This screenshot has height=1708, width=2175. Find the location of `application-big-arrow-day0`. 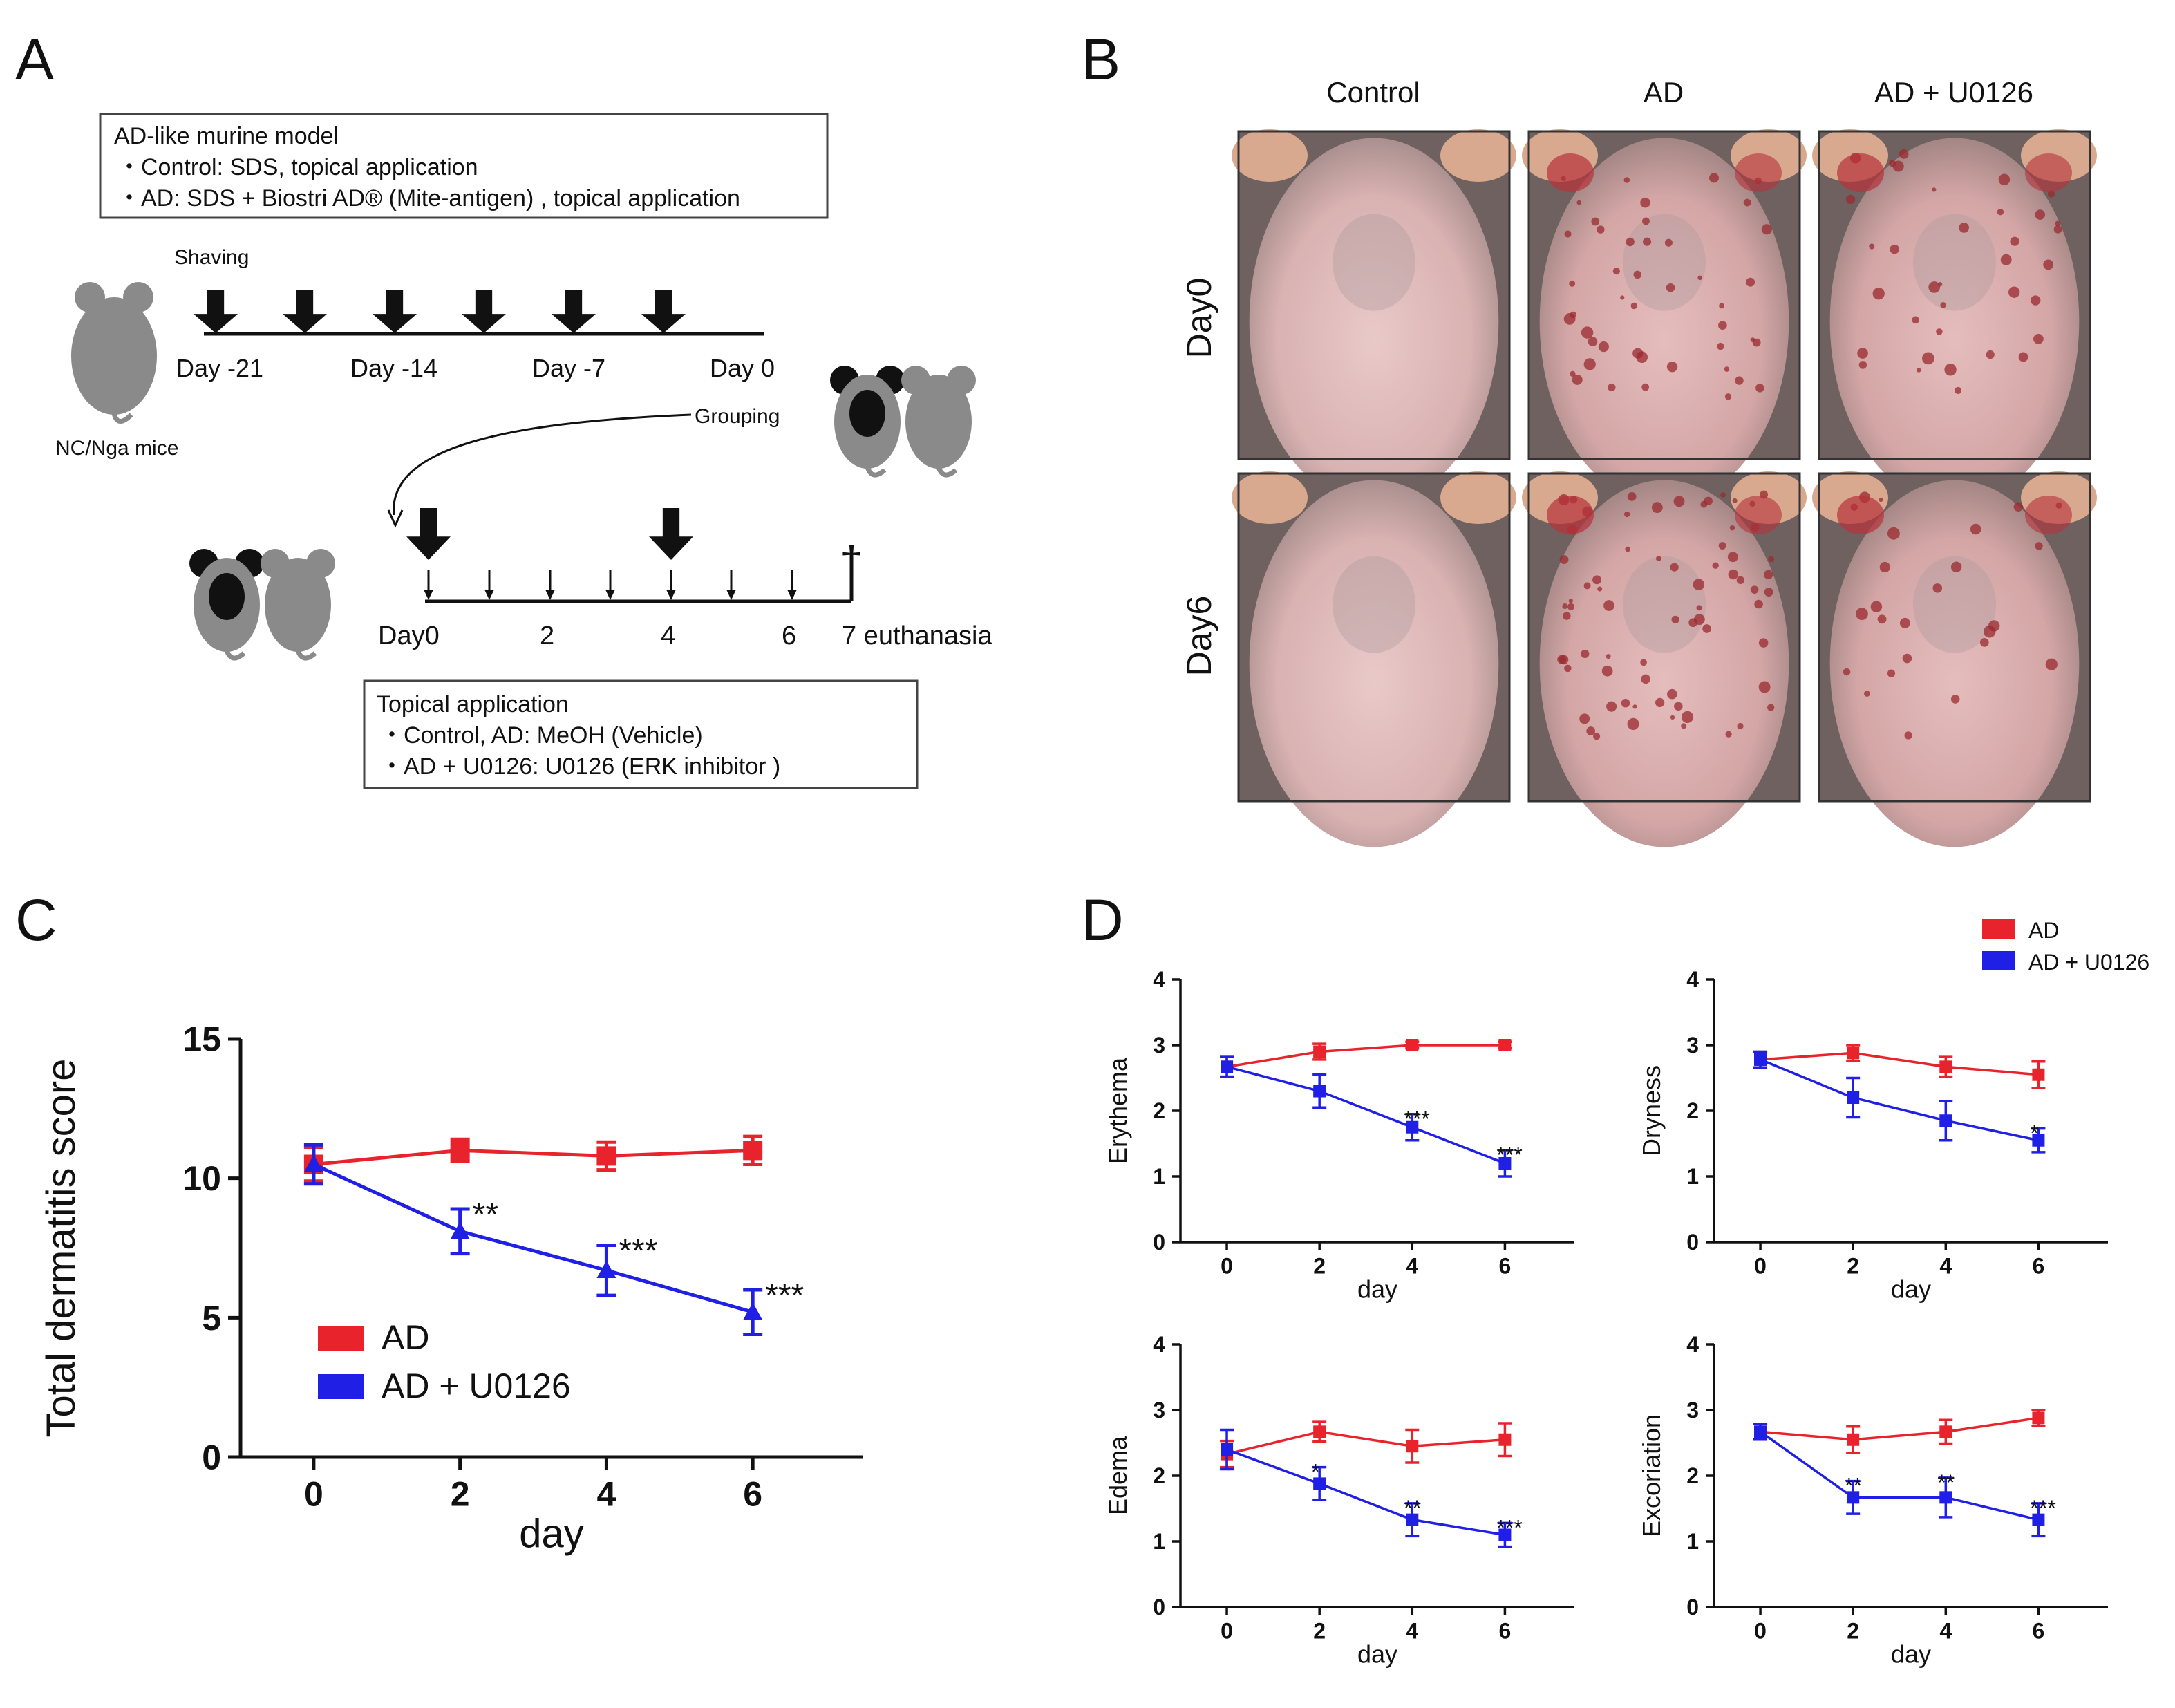

application-big-arrow-day0 is located at coordinates (428, 534).